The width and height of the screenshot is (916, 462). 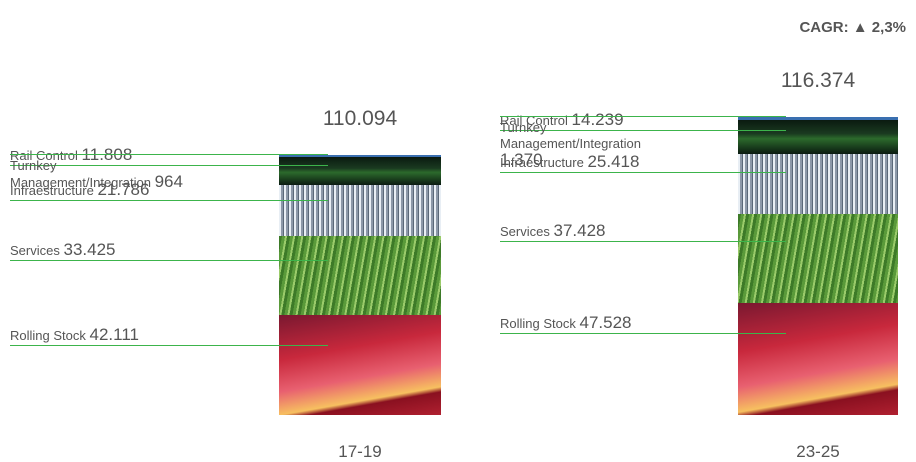 I want to click on segment-label: Rolling Stock 47.528, so click(x=587, y=322).